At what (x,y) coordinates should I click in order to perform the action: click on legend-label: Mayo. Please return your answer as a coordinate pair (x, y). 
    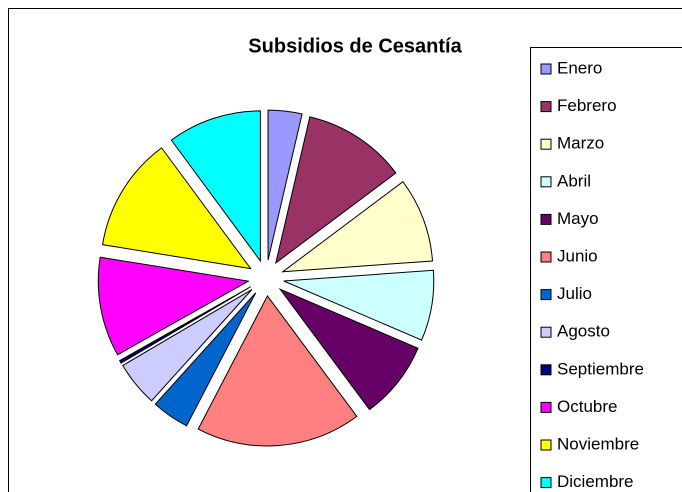
    Looking at the image, I should click on (578, 218).